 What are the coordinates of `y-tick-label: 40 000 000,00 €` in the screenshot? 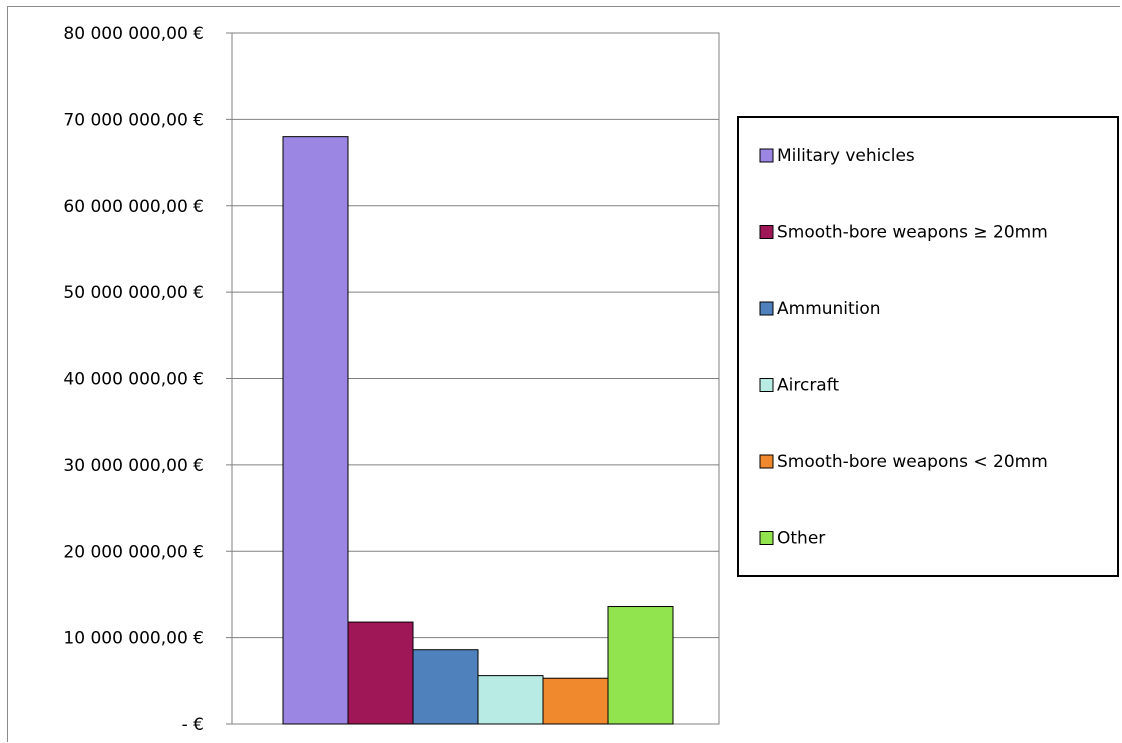 It's located at (133, 380).